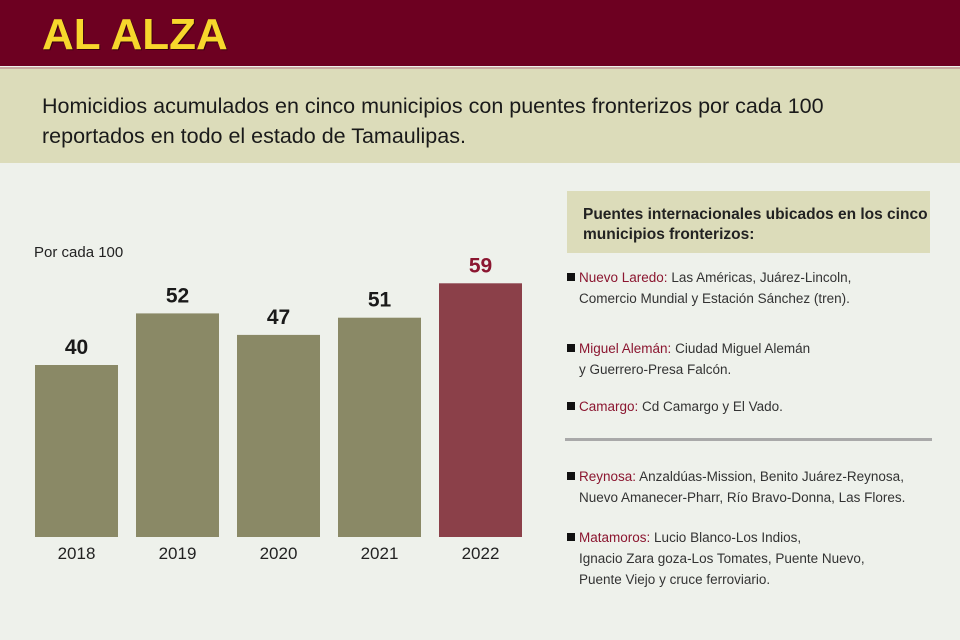 This screenshot has width=960, height=640. Describe the element at coordinates (712, 406) in the screenshot. I see `bridge-list: Cd Camargo y El Vado.` at that location.